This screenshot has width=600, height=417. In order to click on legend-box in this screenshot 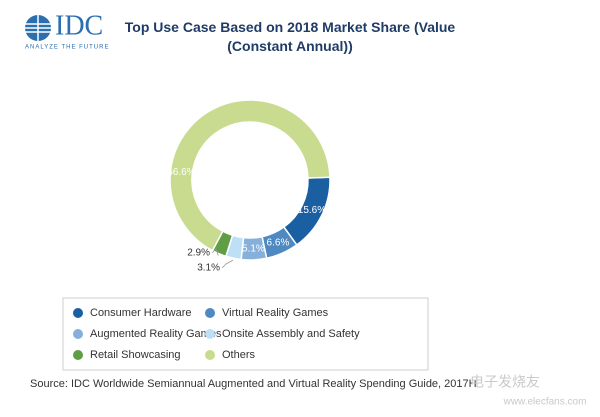, I will do `click(245, 334)`.